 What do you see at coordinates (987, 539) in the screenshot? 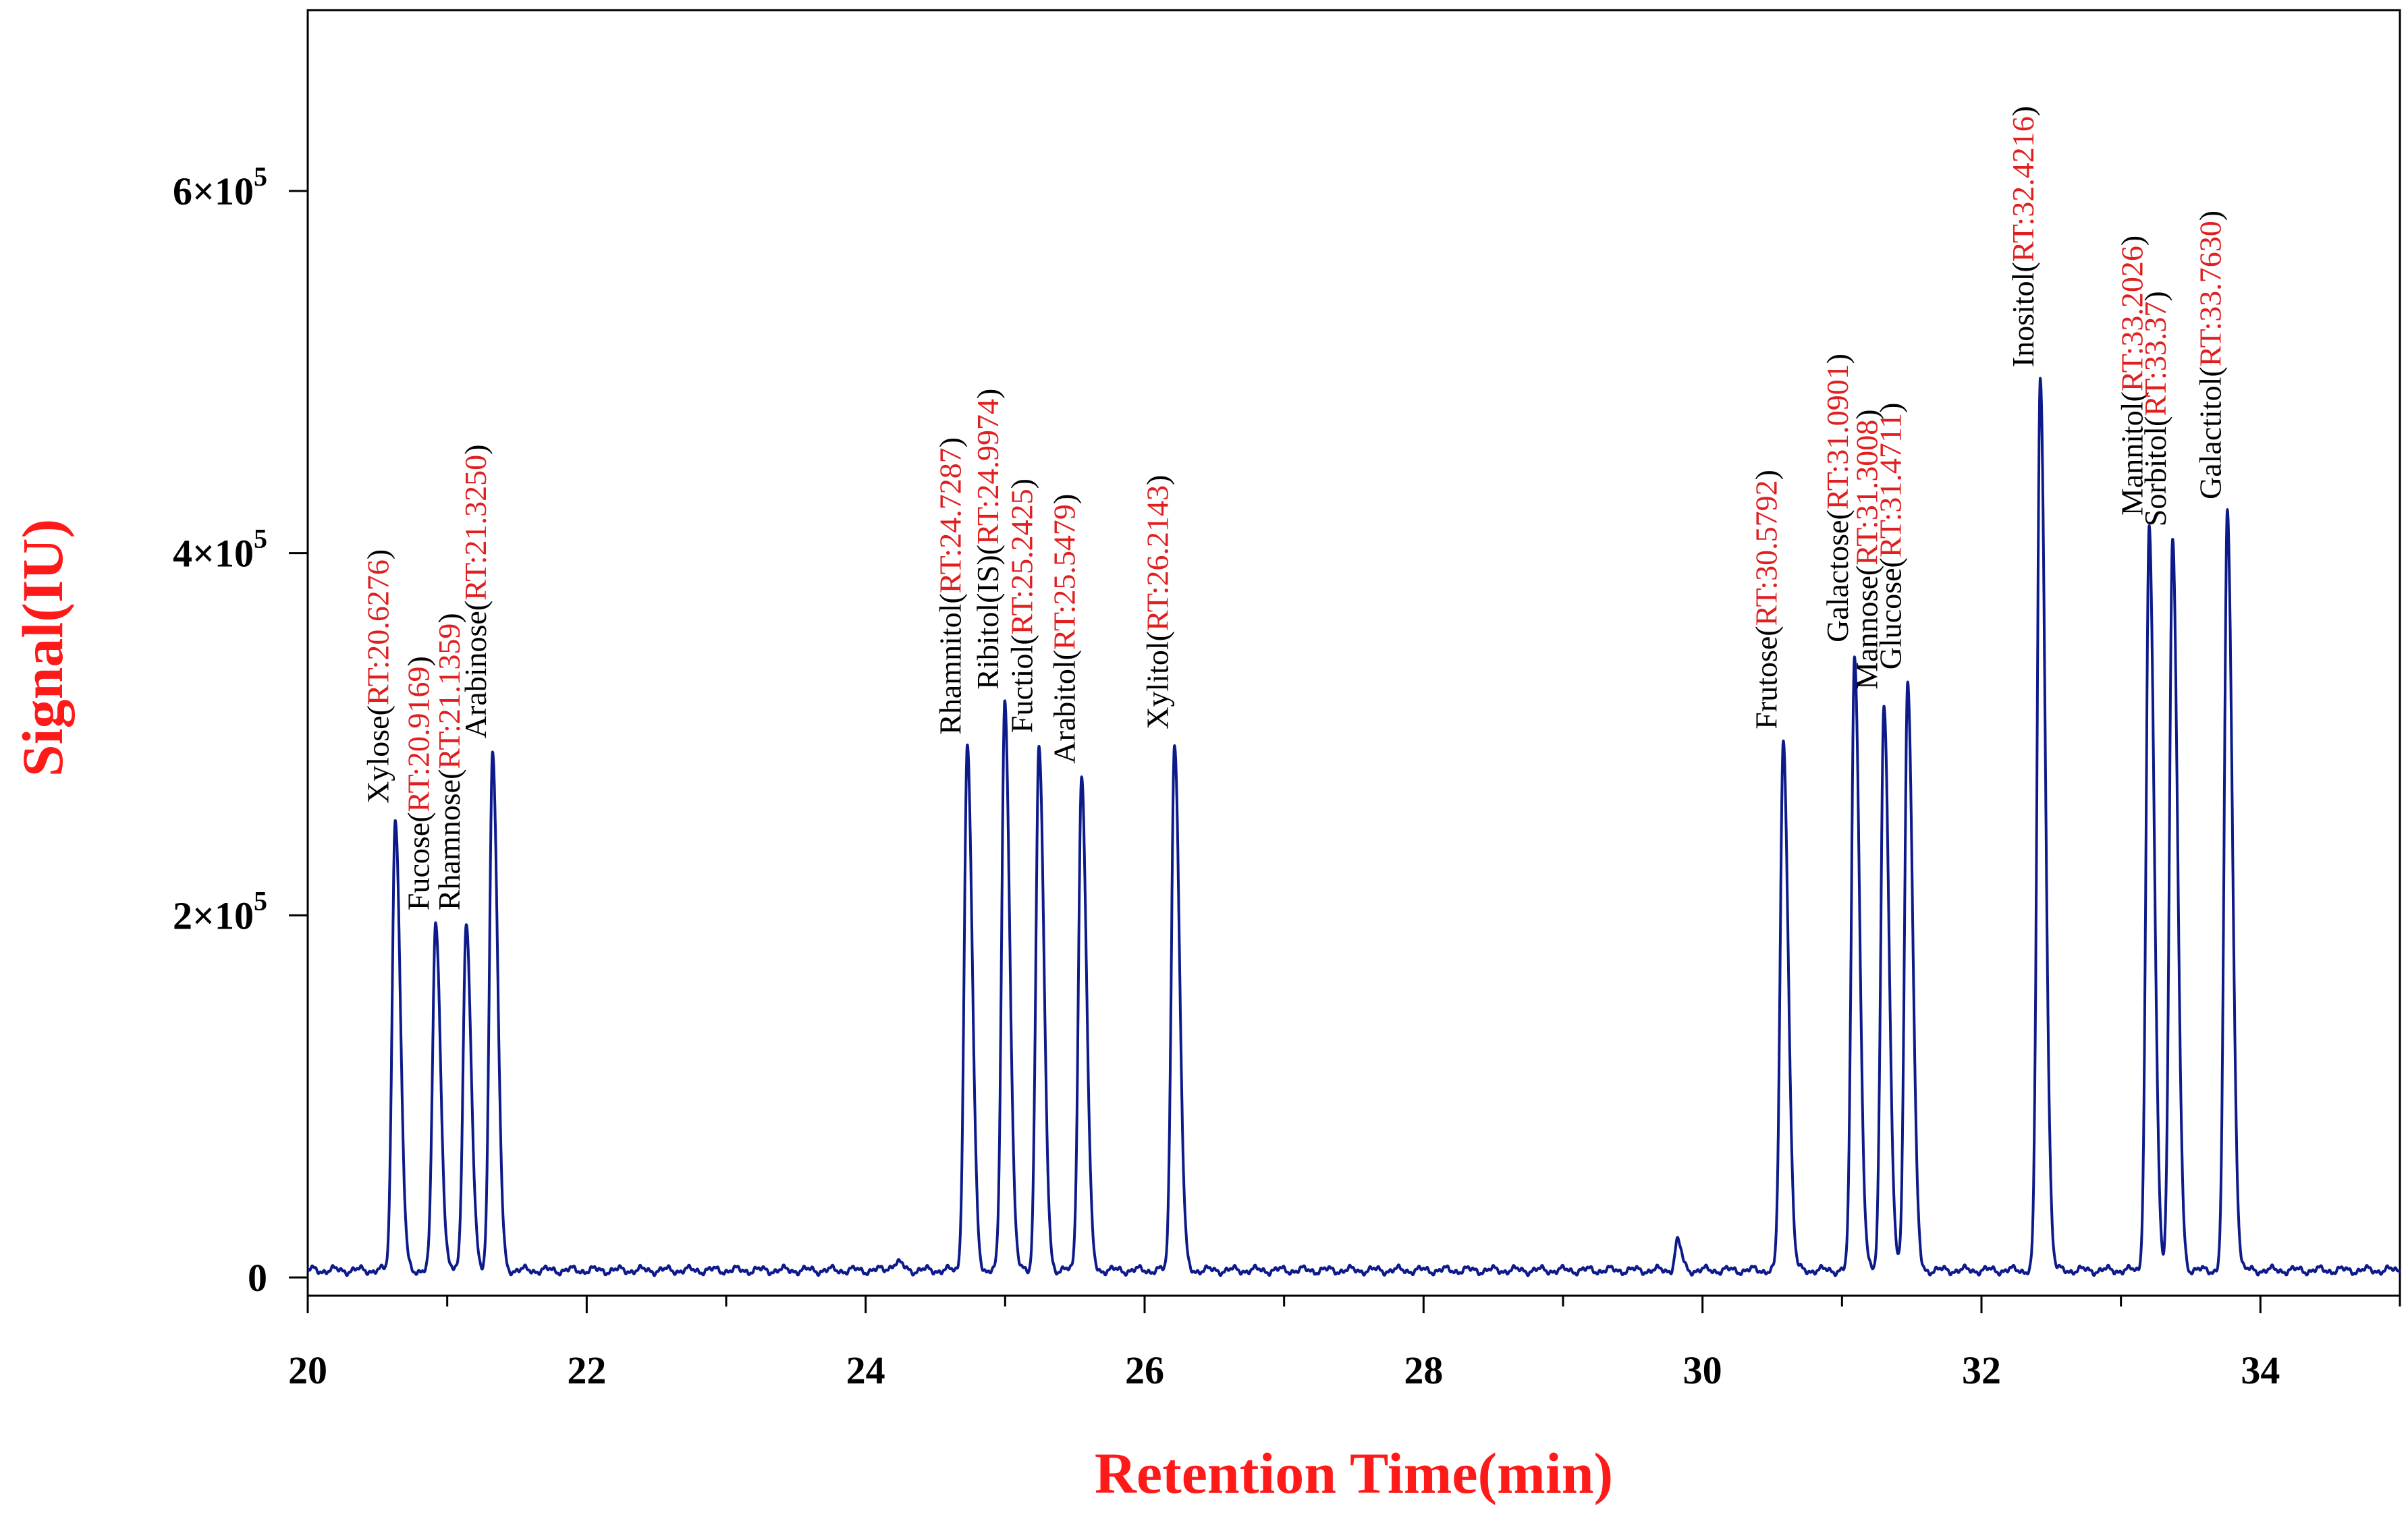
I see `peak-label: Ribitol(IS)(RT:24.9974)` at bounding box center [987, 539].